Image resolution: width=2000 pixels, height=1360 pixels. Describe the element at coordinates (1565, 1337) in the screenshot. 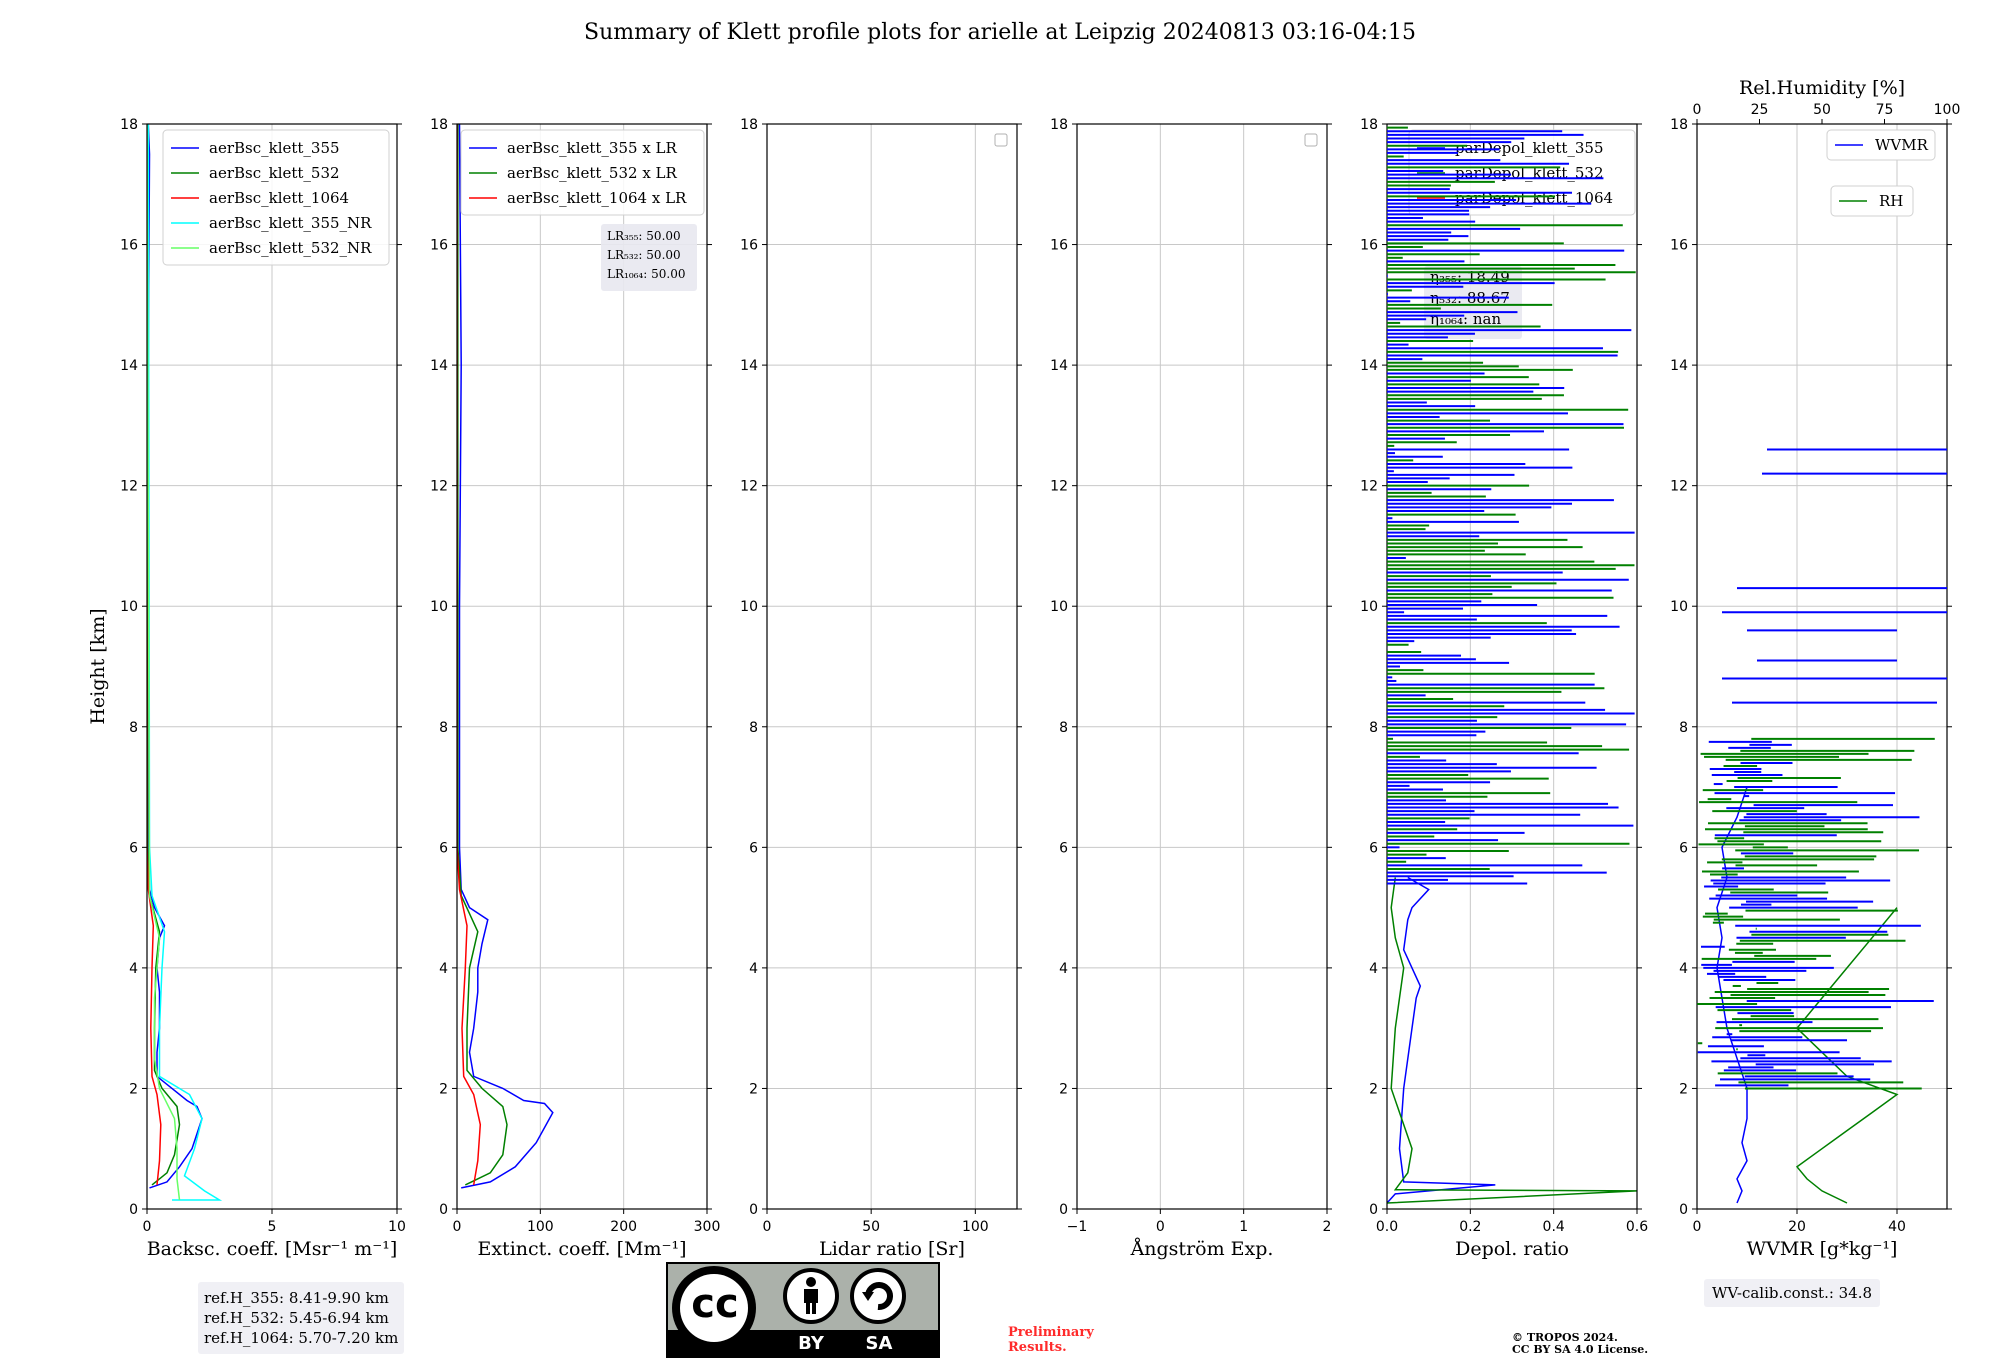

I see `copyright-line-1: © TROPOS 2024.` at that location.